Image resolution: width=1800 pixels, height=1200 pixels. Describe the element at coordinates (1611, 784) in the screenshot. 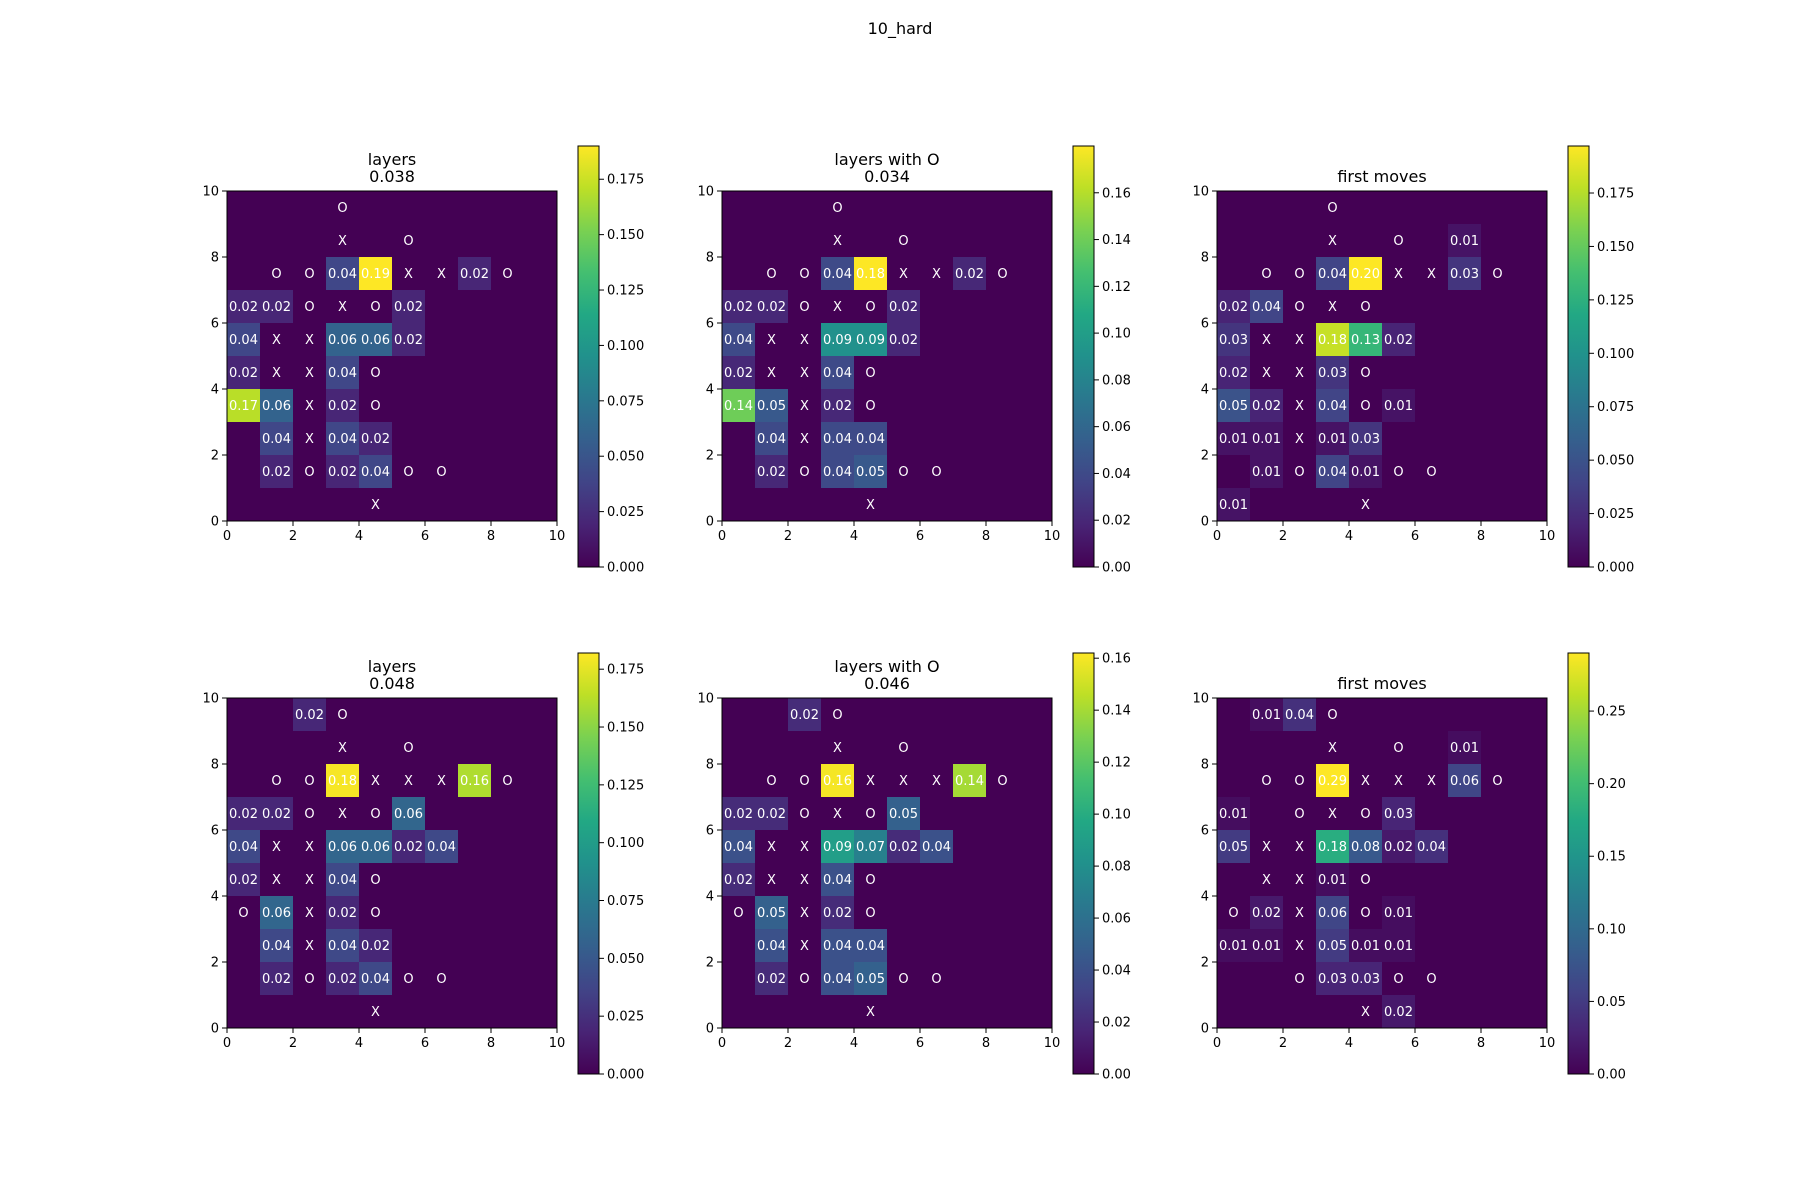

I see `colorbar-tick-label: 0.20` at that location.